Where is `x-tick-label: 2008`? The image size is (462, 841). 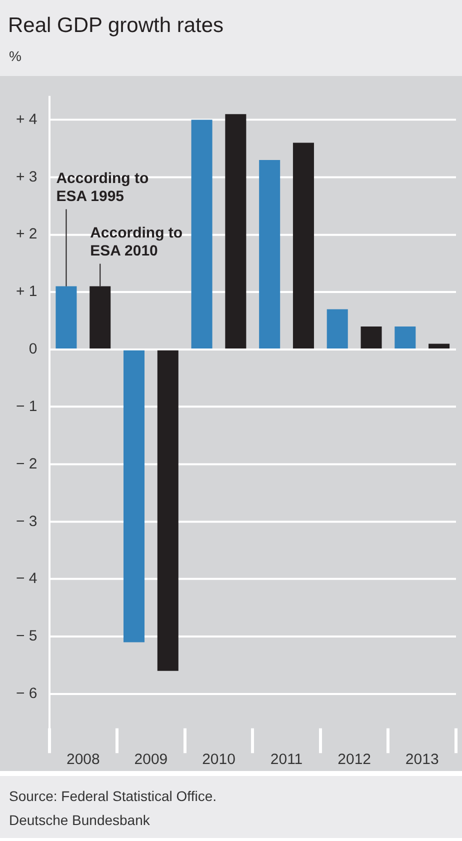
x-tick-label: 2008 is located at coordinates (83, 759).